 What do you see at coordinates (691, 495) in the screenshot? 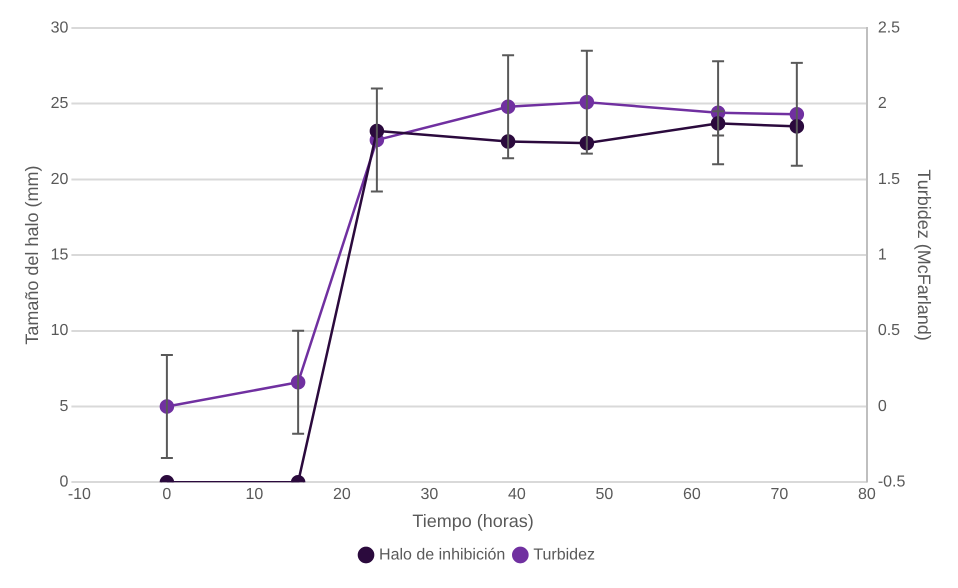
I see `x-tick-label: 60` at bounding box center [691, 495].